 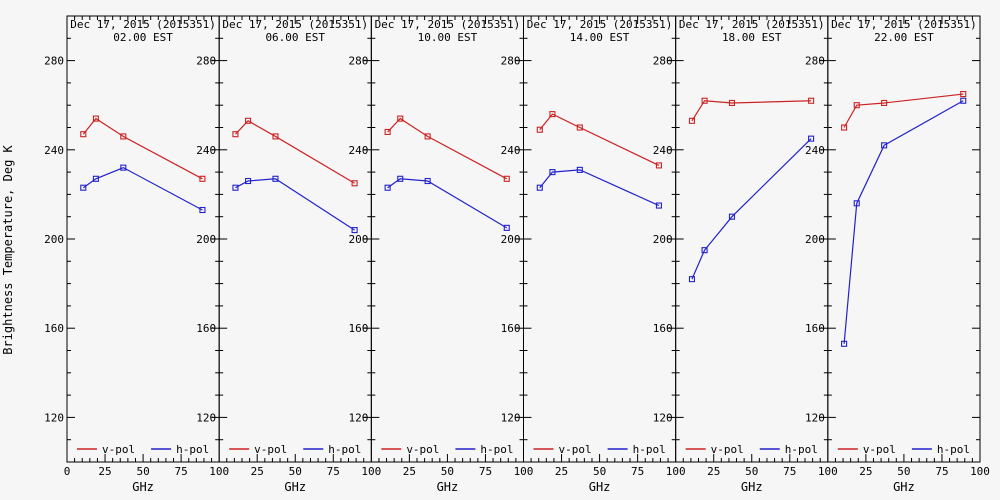 I want to click on x-tick-label: 0, so click(x=67, y=471).